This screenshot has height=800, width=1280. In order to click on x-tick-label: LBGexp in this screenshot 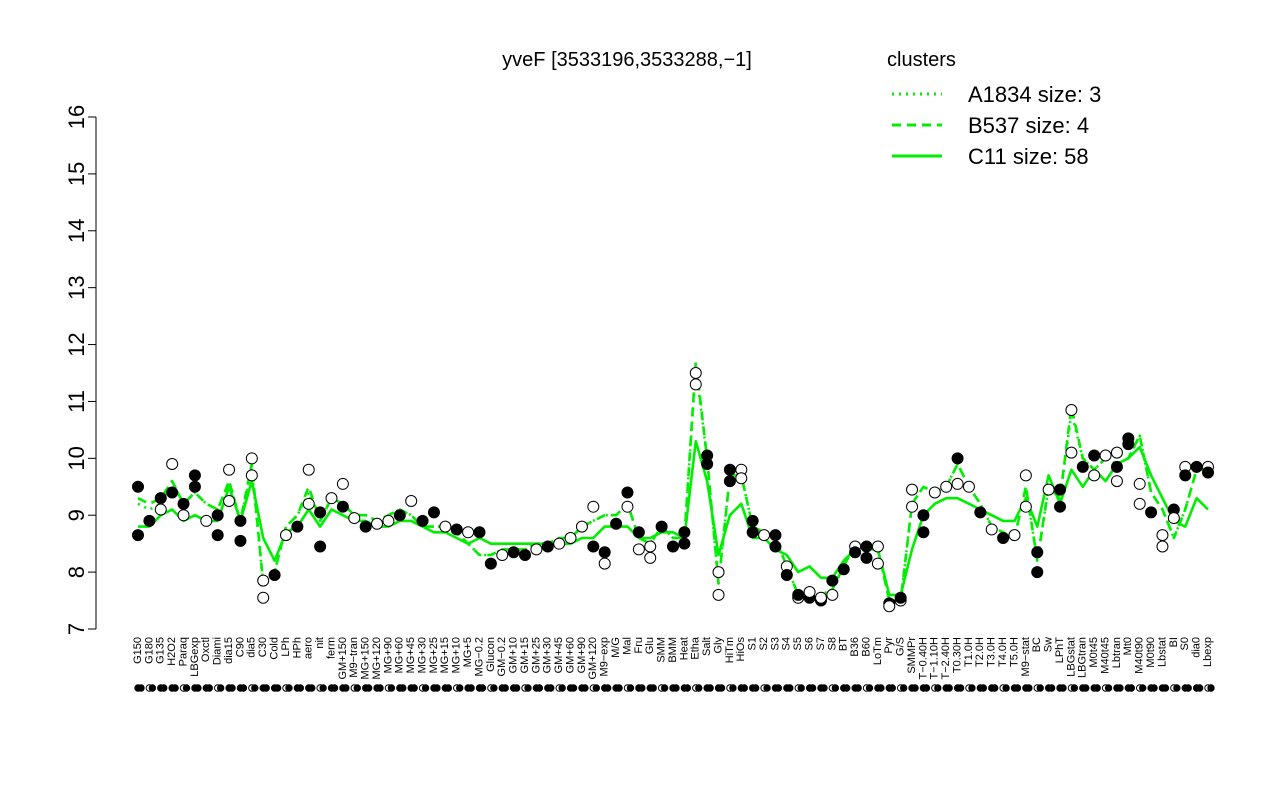, I will do `click(195, 657)`.